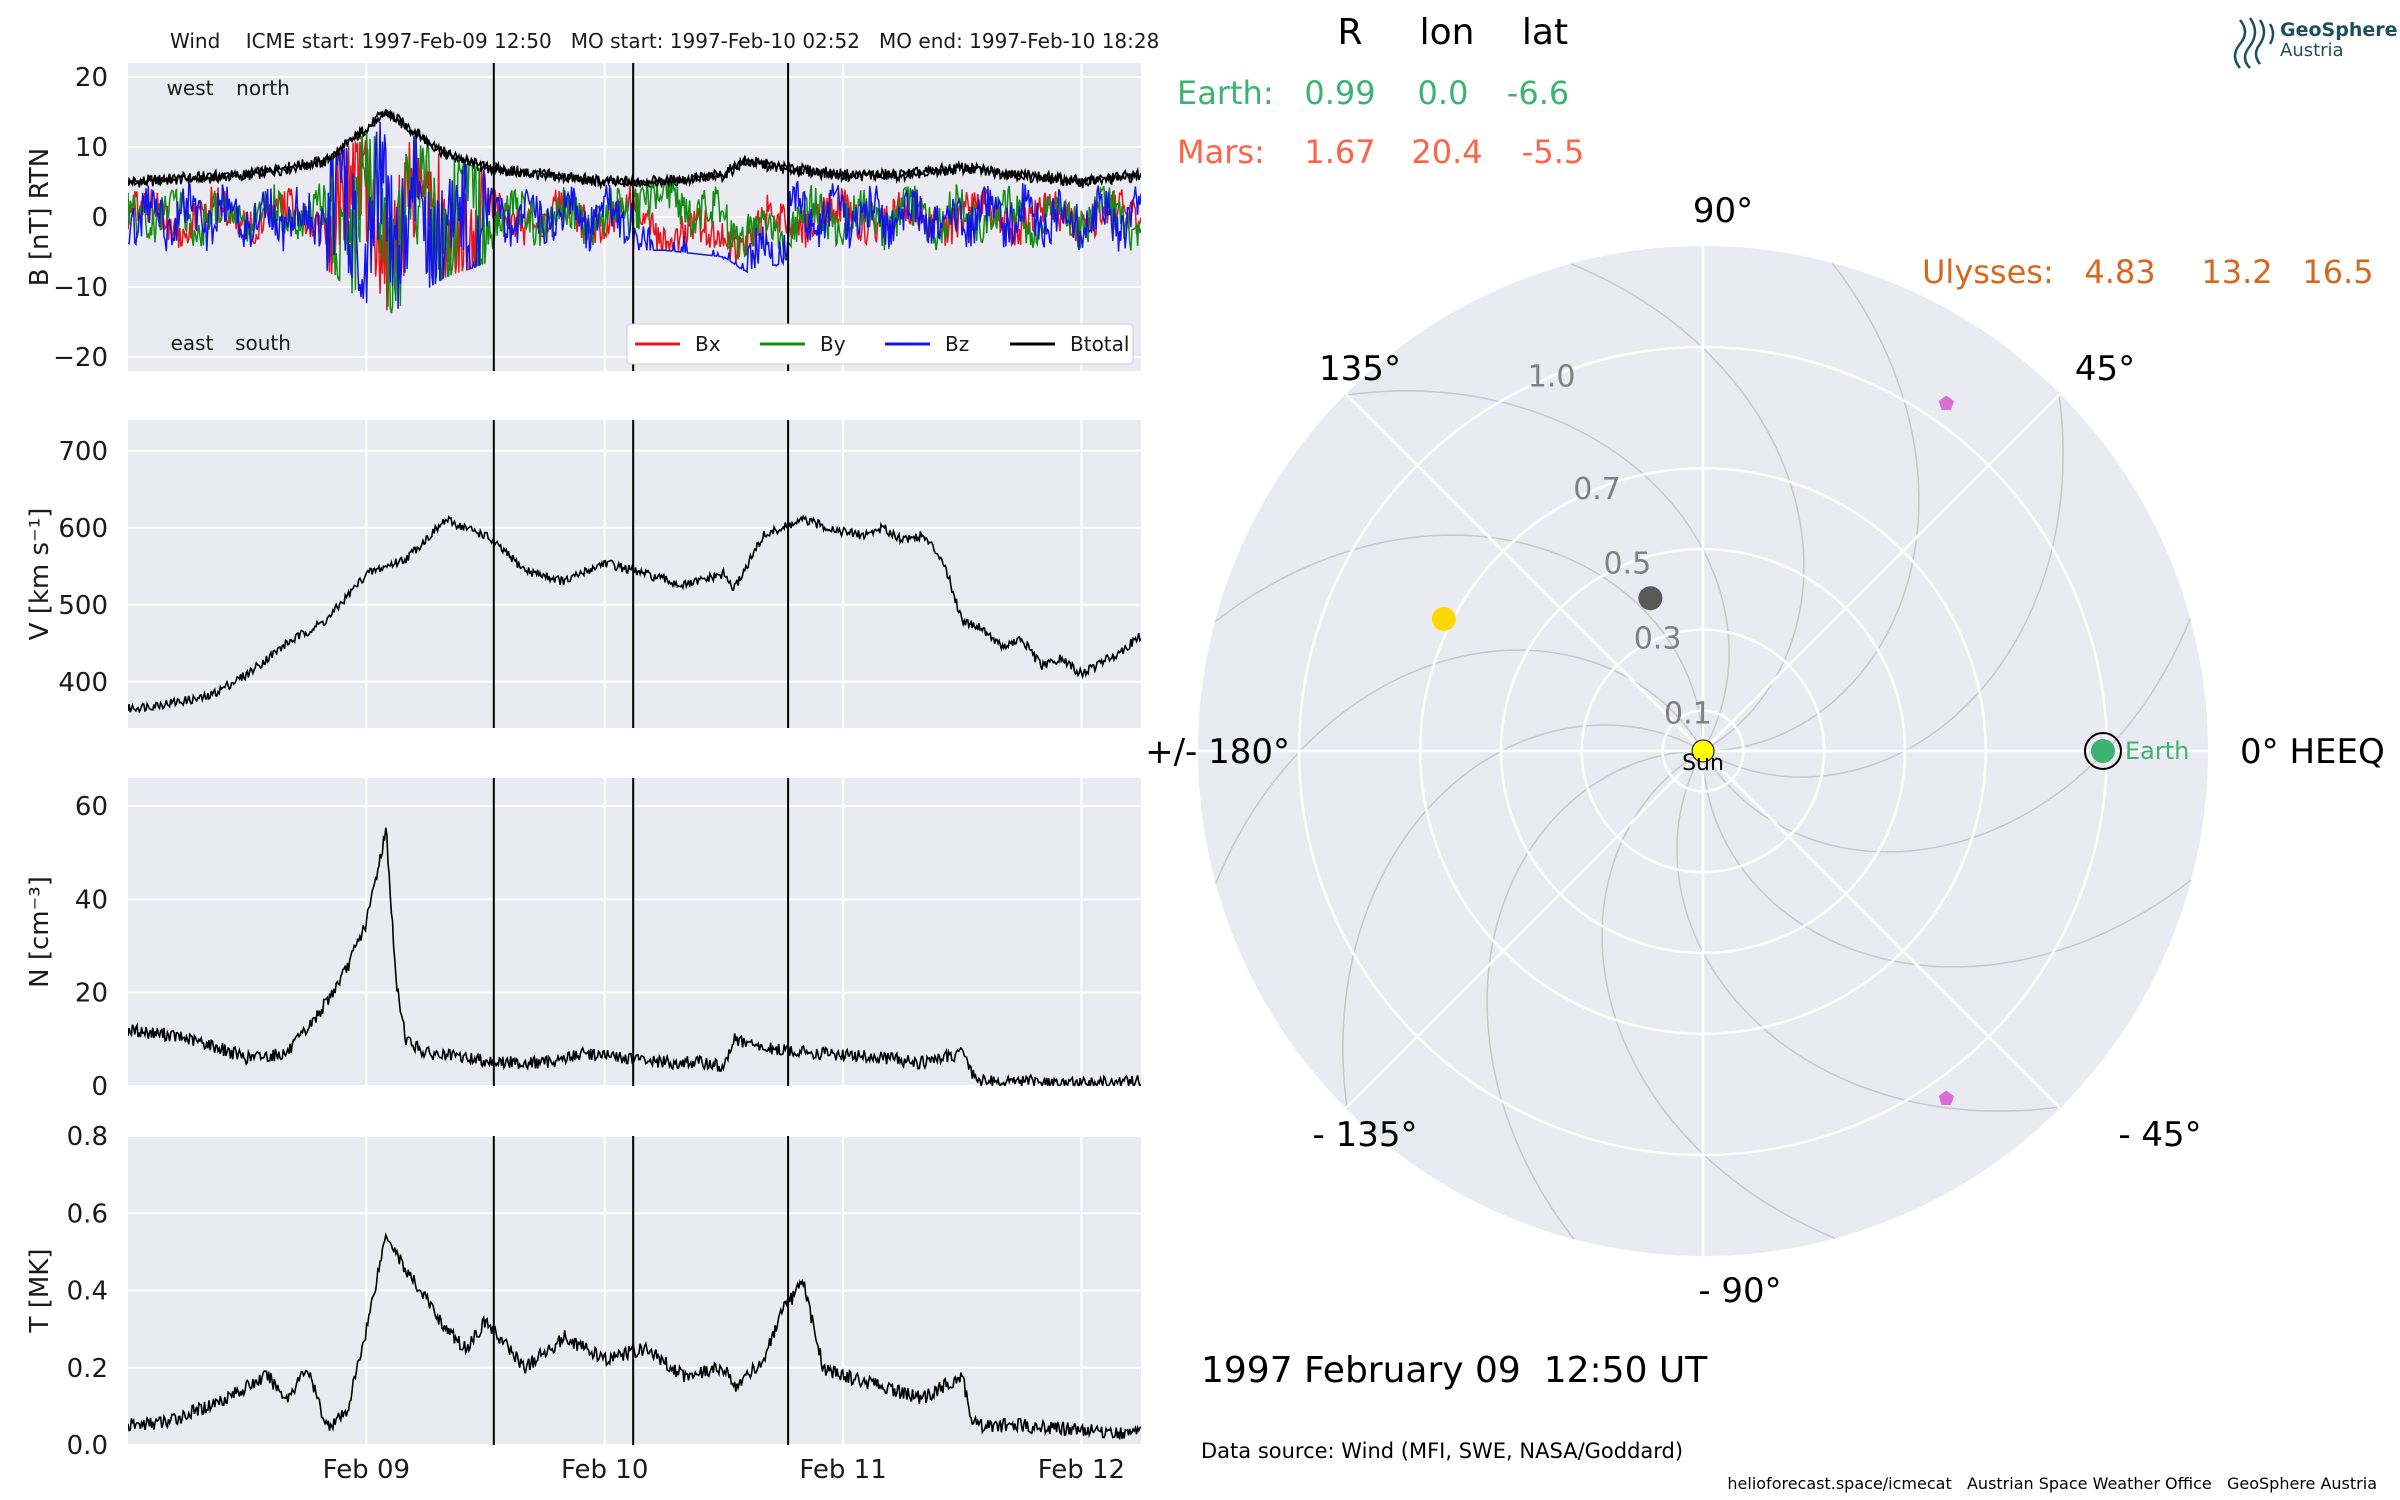 The height and width of the screenshot is (1500, 2400). Describe the element at coordinates (1597, 489) in the screenshot. I see `radial-tick-label: 0.7` at that location.